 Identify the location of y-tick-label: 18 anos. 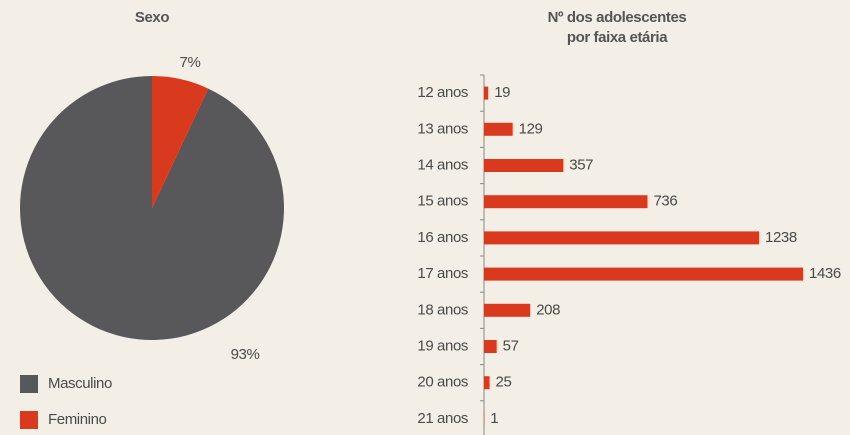
(442, 309).